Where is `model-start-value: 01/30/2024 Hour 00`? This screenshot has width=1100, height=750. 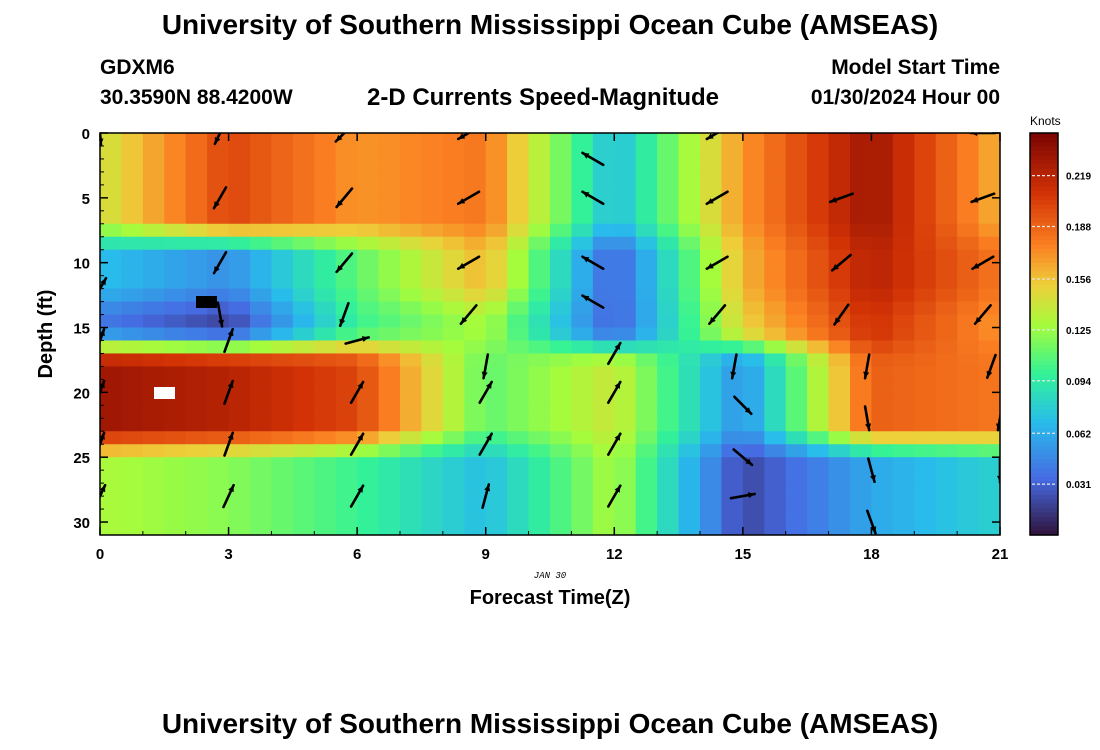
model-start-value: 01/30/2024 Hour 00 is located at coordinates (905, 97).